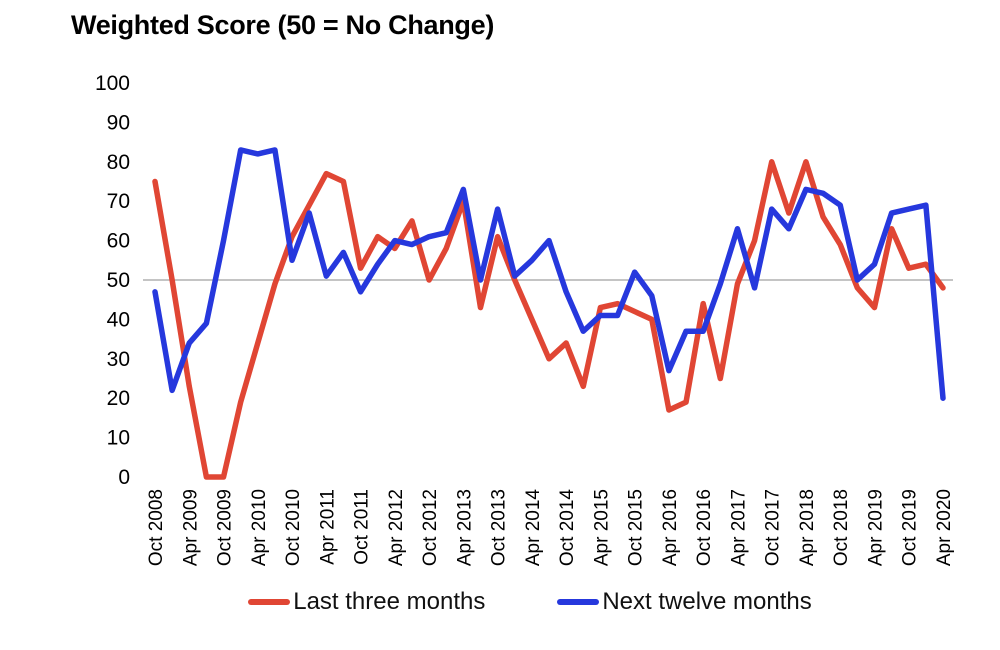  What do you see at coordinates (807, 527) in the screenshot?
I see `x-tick-label: Apr 2018` at bounding box center [807, 527].